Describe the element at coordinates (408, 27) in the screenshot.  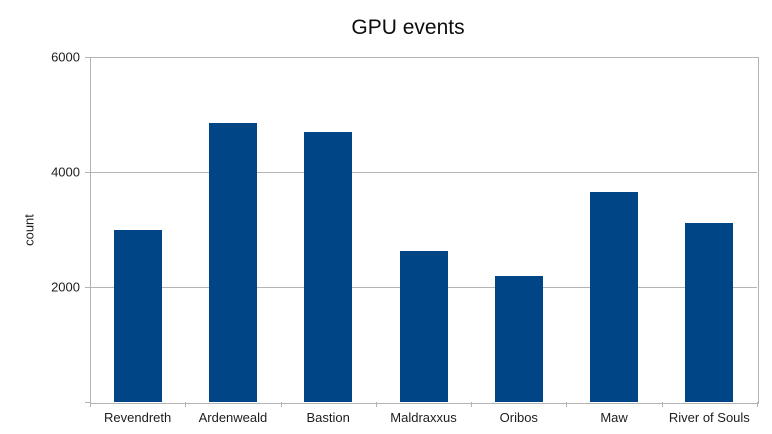
I see `chart-title: GPU events` at that location.